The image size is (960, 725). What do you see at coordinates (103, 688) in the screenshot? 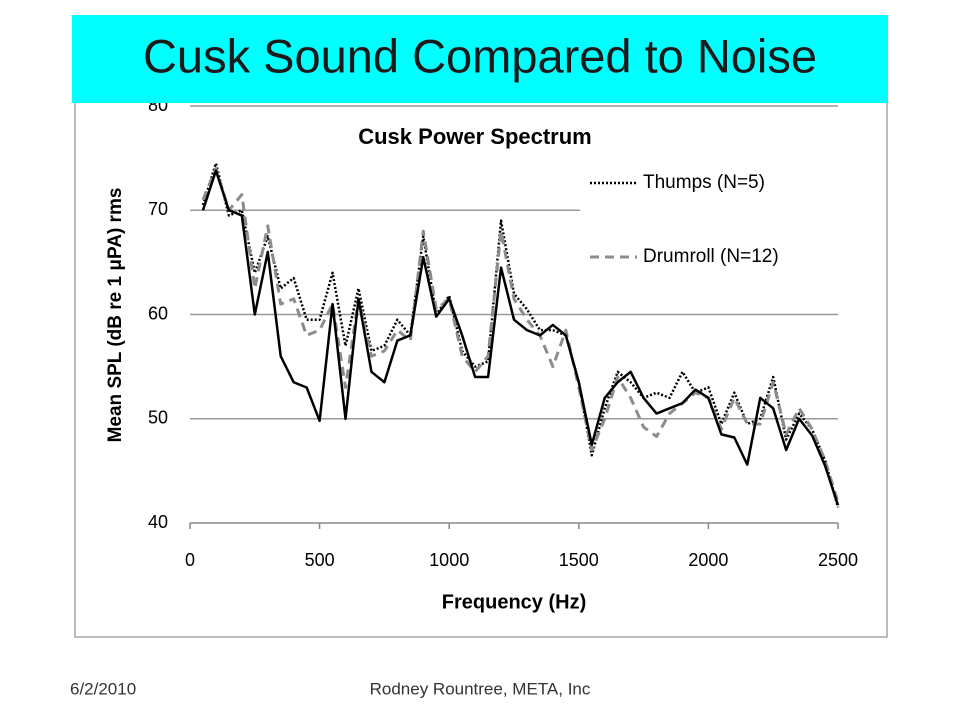
I see `footer-date: 6/2/2010` at bounding box center [103, 688].